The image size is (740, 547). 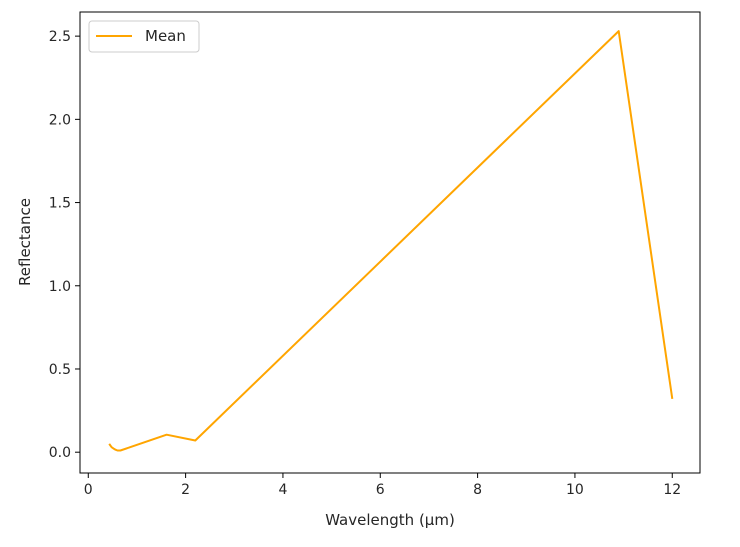 I want to click on x-tick-label: 0, so click(x=88, y=490).